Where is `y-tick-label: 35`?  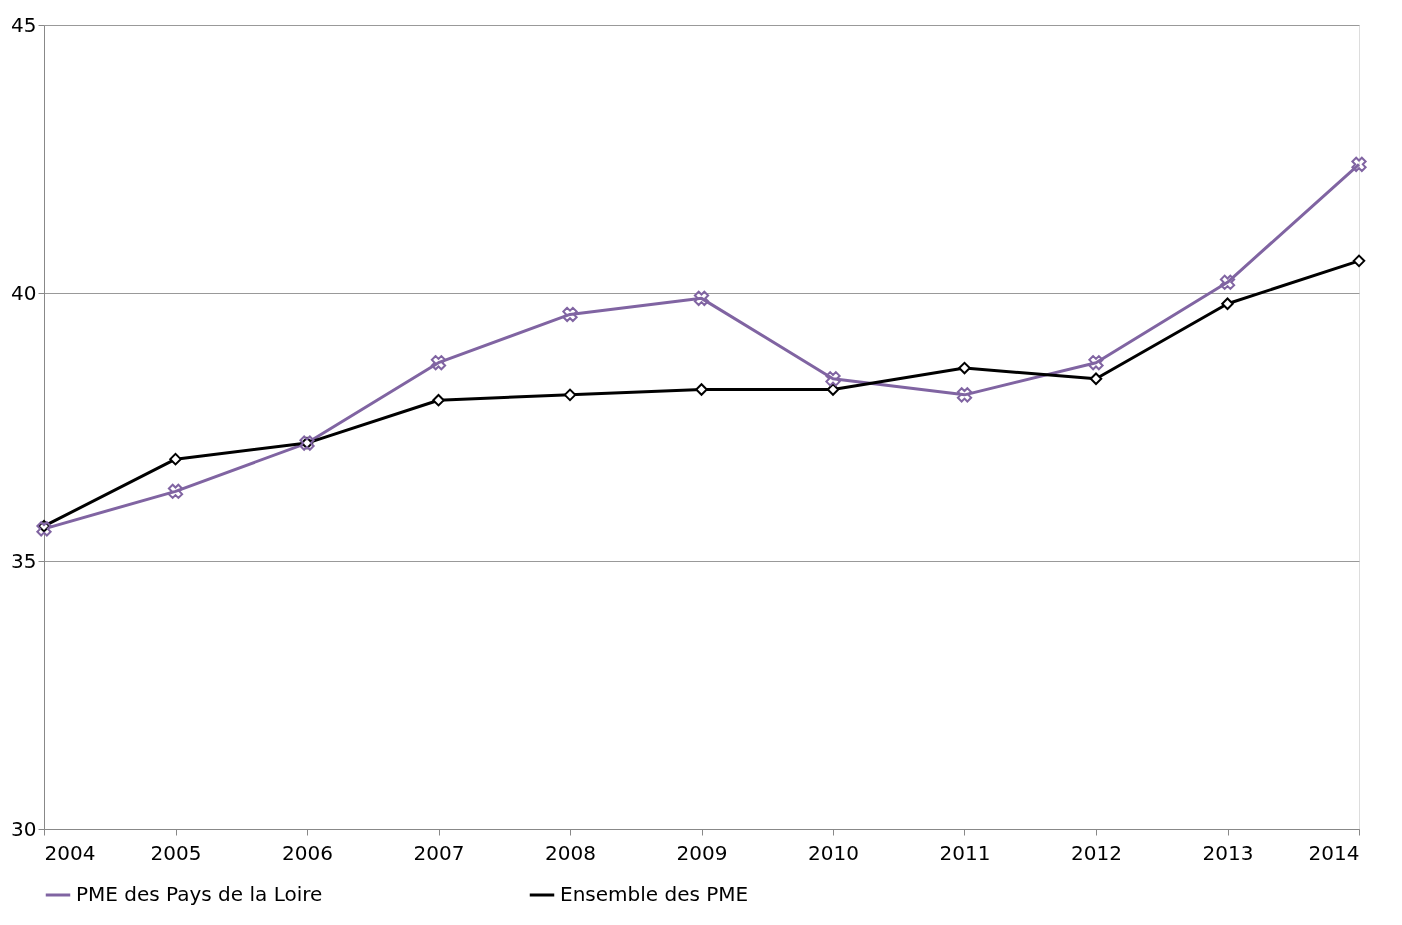
y-tick-label: 35 is located at coordinates (24, 560).